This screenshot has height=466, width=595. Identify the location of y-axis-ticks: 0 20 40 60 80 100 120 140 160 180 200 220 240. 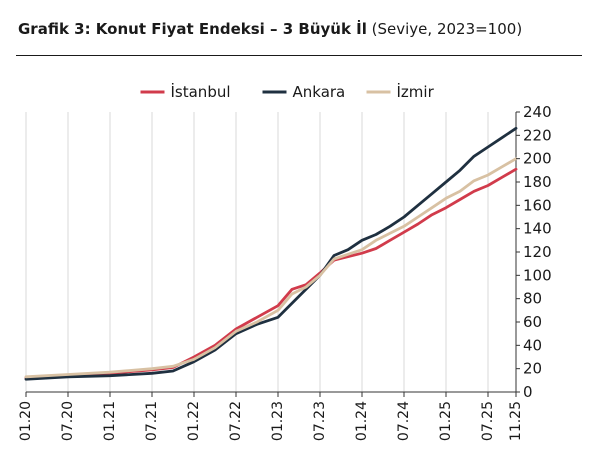
(534, 252).